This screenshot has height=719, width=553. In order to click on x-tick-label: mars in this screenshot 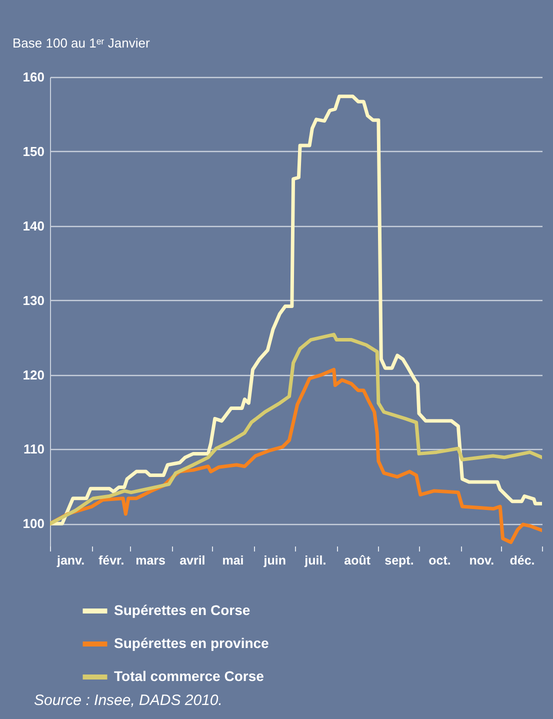, I will do `click(151, 561)`.